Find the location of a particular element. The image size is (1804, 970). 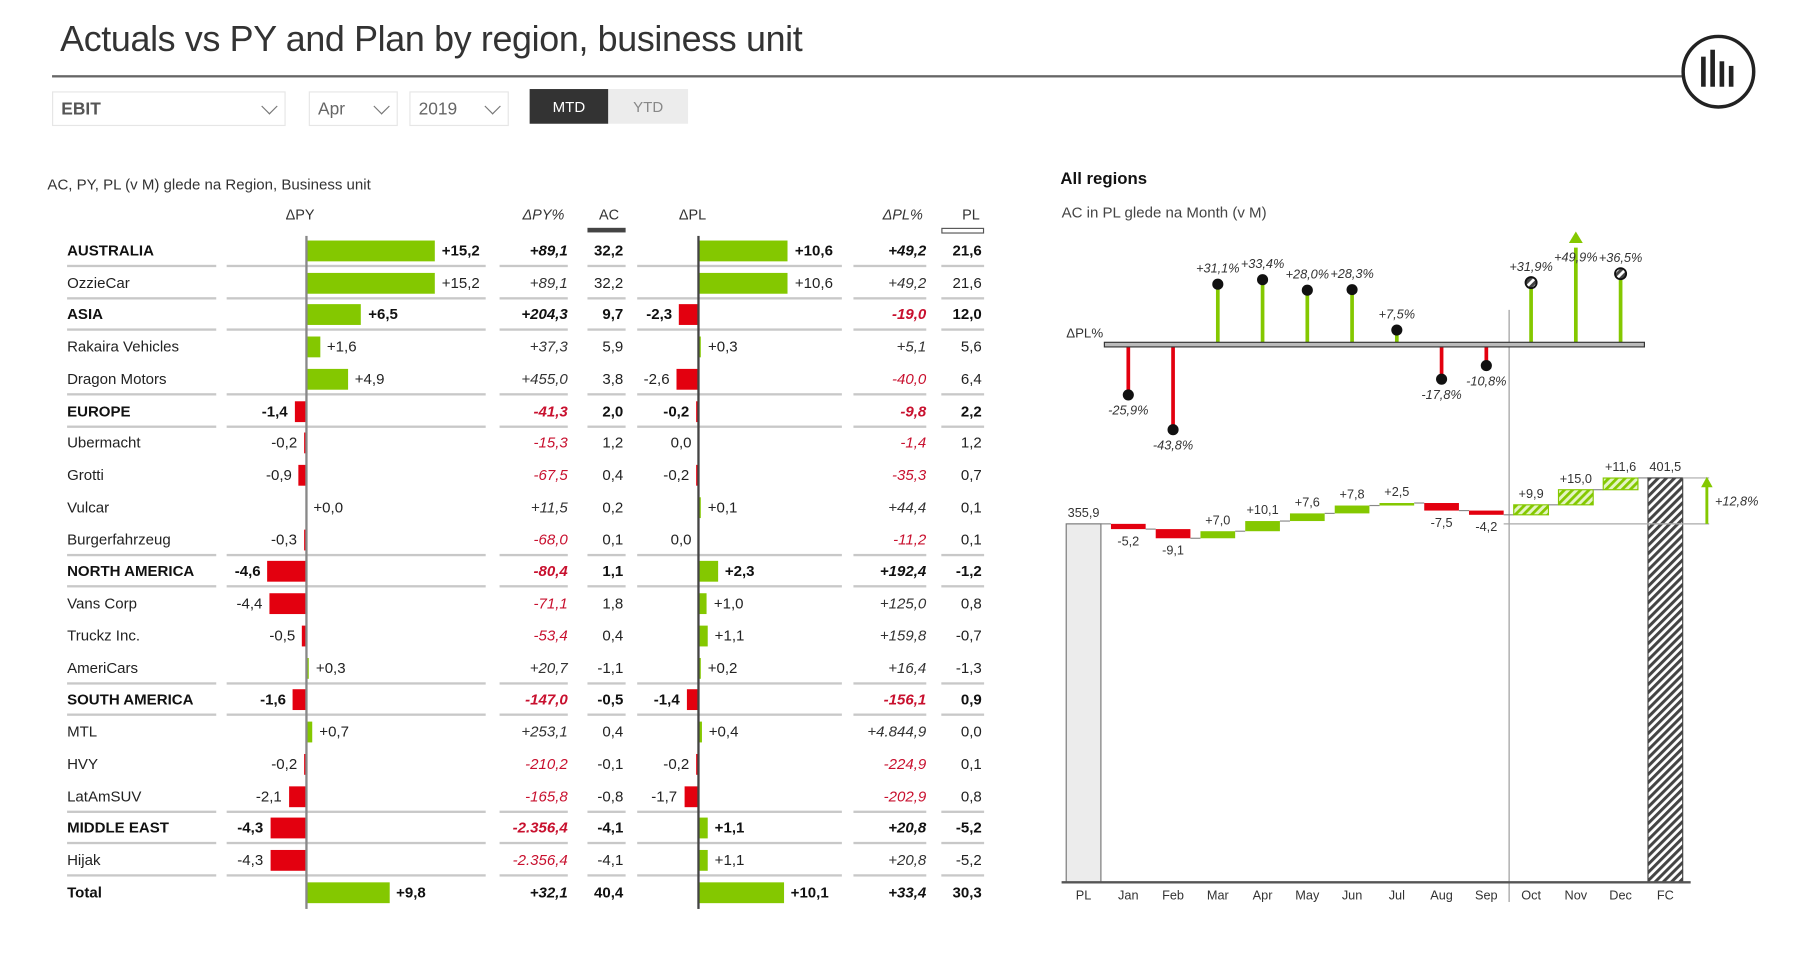

waterfall-delta-label: -4,2 is located at coordinates (1486, 526).